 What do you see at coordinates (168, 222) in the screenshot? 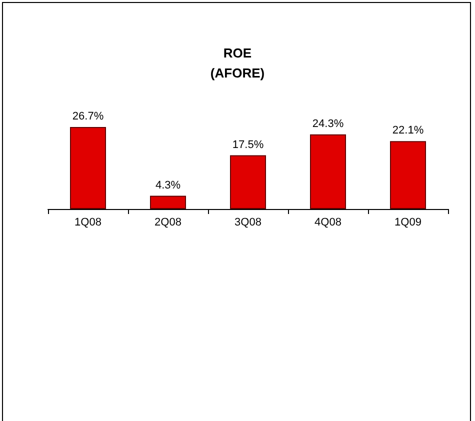
I see `x-tick-label: 2Q08` at bounding box center [168, 222].